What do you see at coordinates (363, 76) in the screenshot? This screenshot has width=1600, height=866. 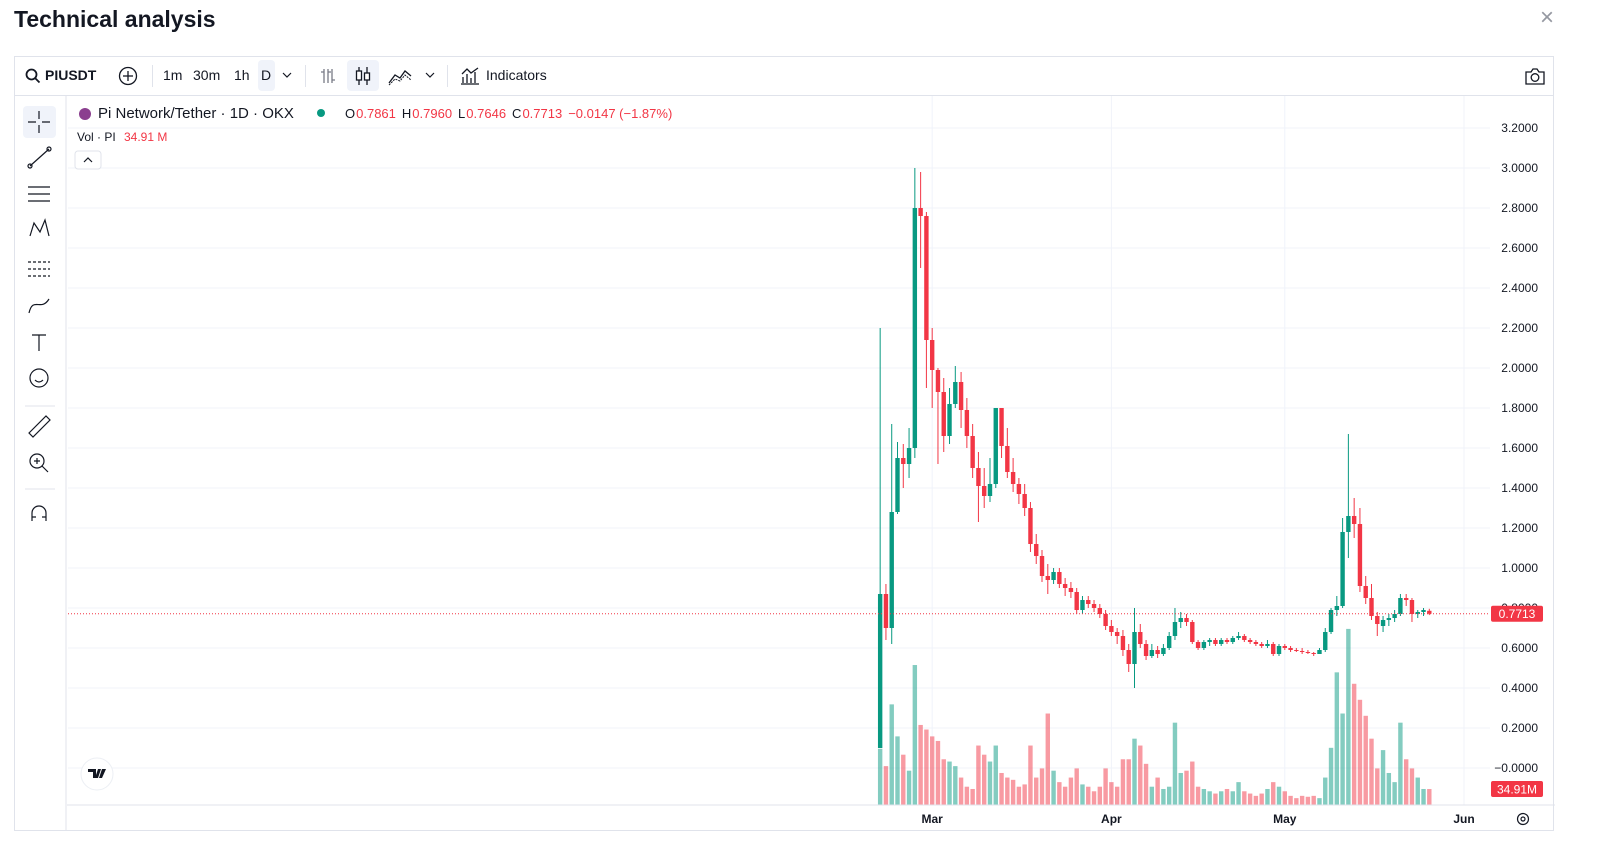 I see `candles-icon` at bounding box center [363, 76].